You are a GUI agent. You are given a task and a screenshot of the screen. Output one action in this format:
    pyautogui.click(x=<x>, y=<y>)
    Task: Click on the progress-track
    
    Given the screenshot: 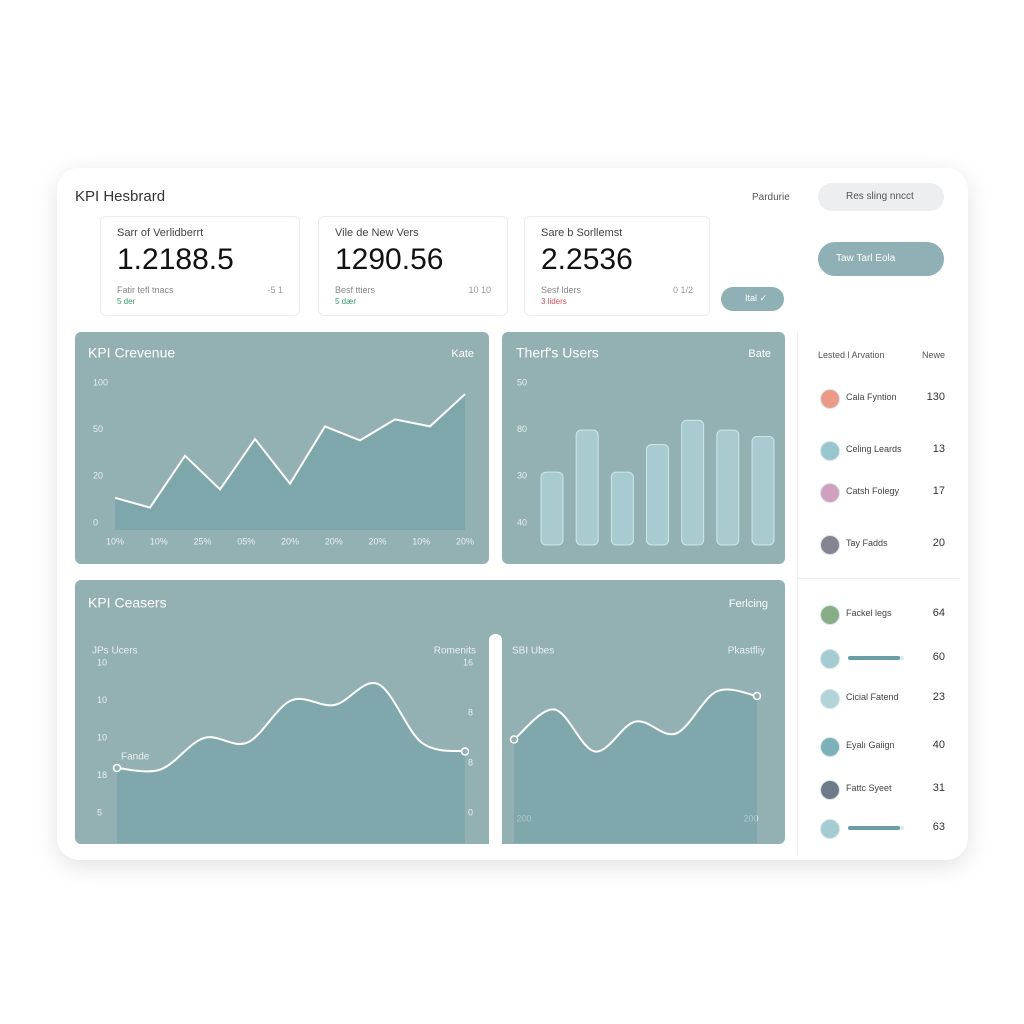 What is the action you would take?
    pyautogui.click(x=876, y=658)
    